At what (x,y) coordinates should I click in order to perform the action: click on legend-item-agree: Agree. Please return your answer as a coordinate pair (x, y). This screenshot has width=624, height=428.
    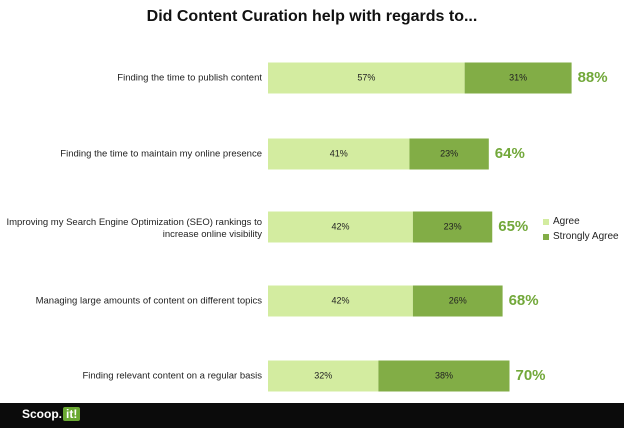
    Looking at the image, I should click on (581, 221).